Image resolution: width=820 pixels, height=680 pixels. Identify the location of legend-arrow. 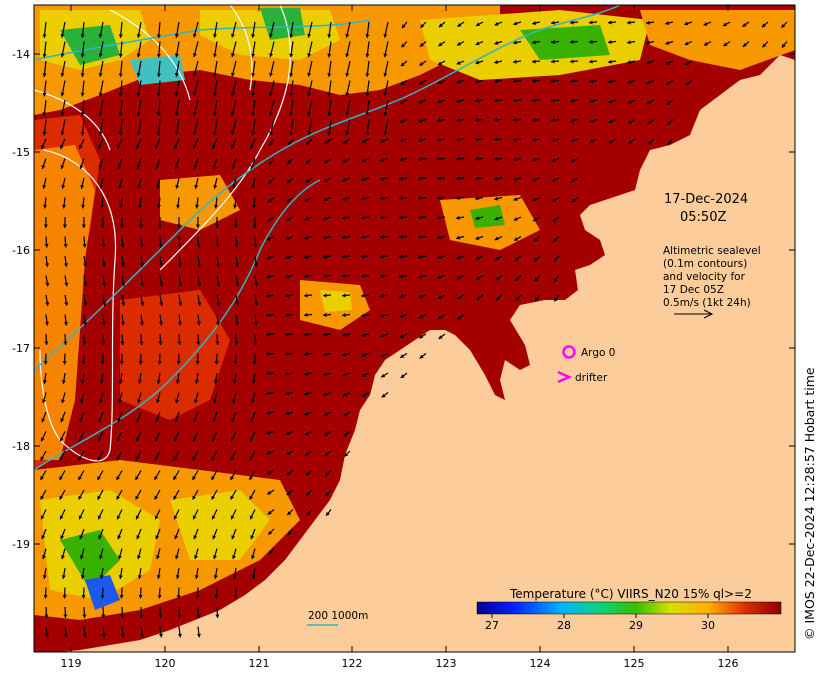
(694, 314).